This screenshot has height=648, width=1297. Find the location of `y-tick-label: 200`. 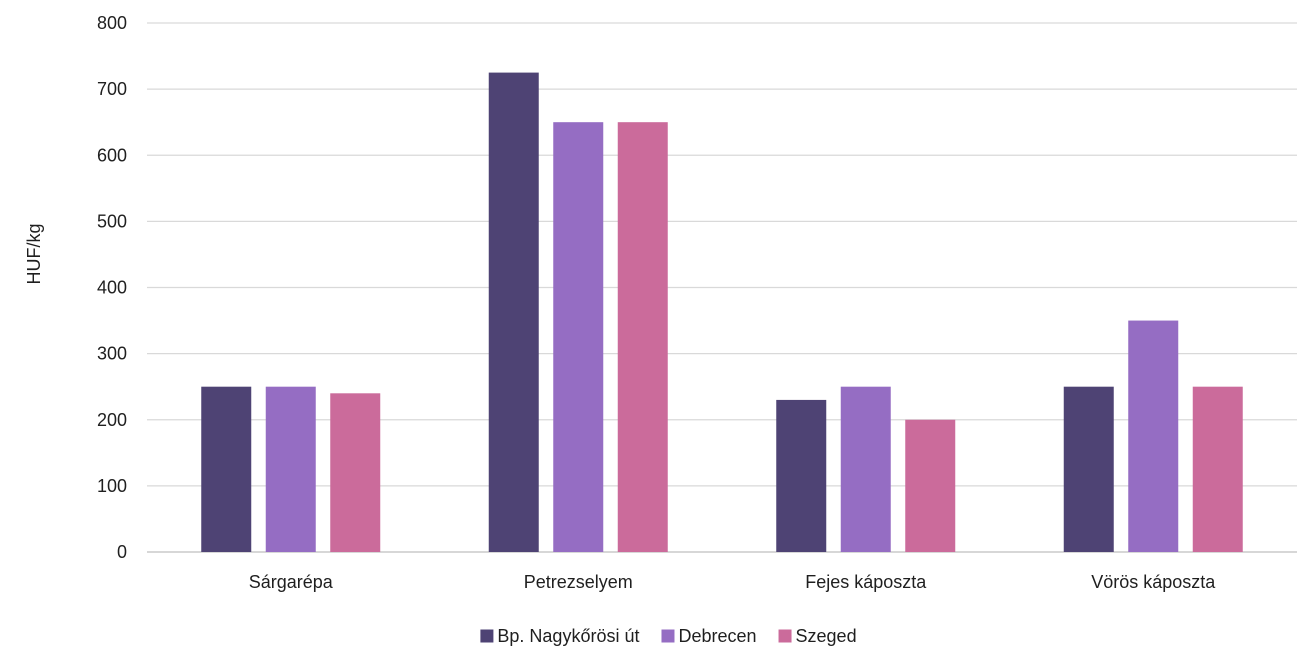

y-tick-label: 200 is located at coordinates (112, 420).